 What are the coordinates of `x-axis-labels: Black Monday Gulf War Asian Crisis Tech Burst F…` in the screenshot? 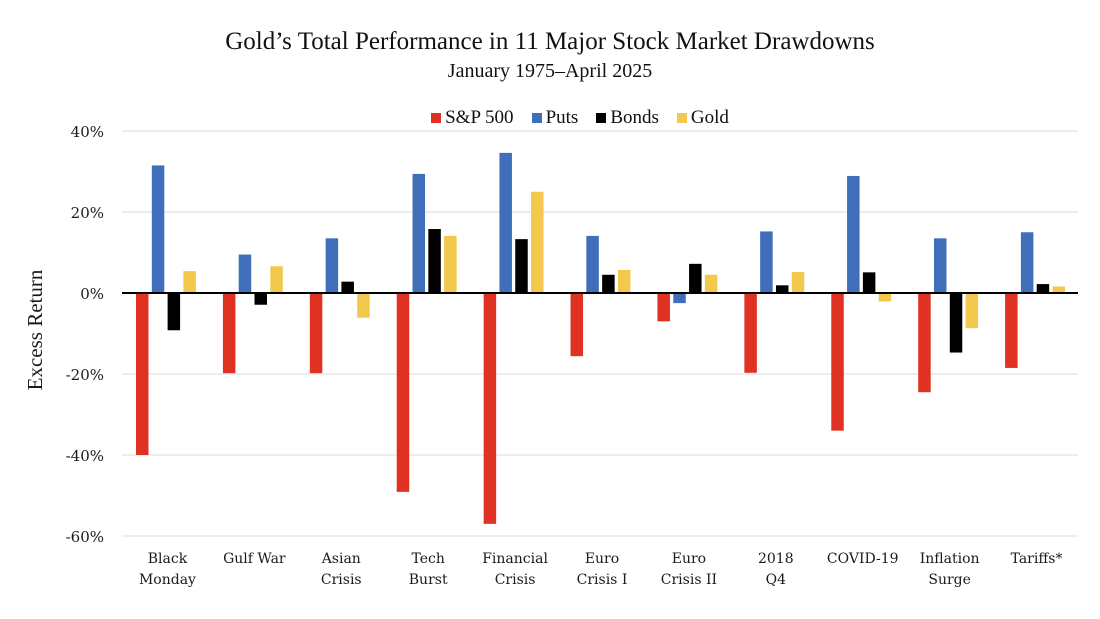 It's located at (601, 569).